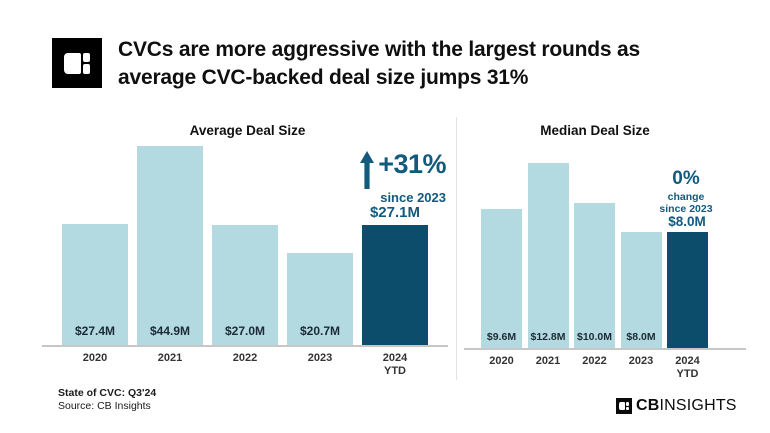 Image resolution: width=770 pixels, height=433 pixels. What do you see at coordinates (687, 221) in the screenshot?
I see `median-2024-value-label: $8.0M` at bounding box center [687, 221].